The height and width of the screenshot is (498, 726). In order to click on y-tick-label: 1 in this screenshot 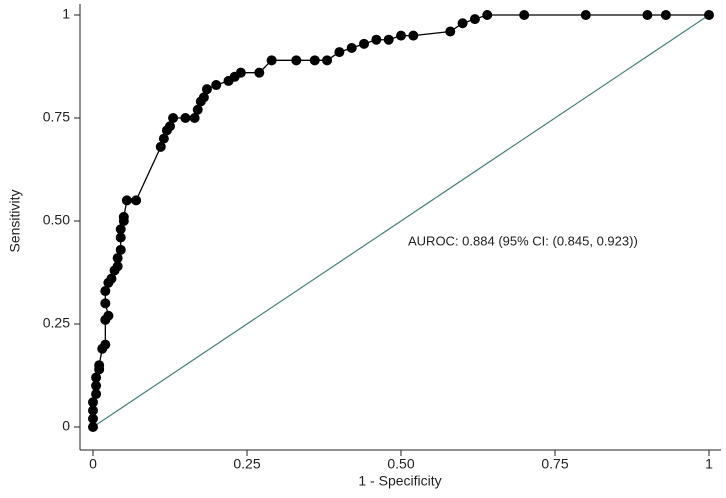, I will do `click(66, 14)`.